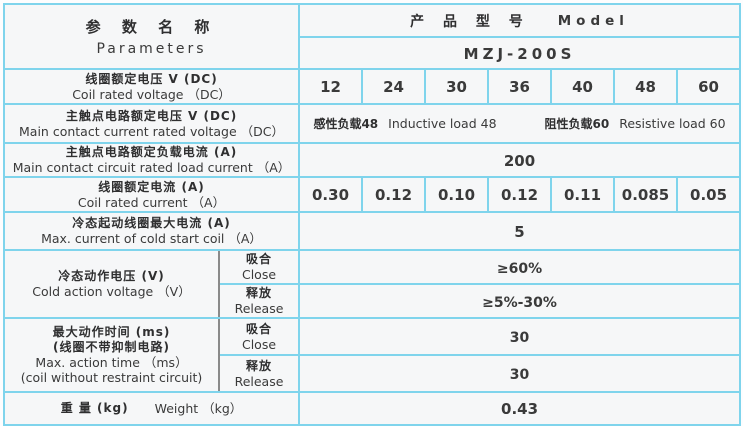 The height and width of the screenshot is (426, 743). I want to click on cold-action-release-value-cell: ≥5%-30%, so click(520, 301).